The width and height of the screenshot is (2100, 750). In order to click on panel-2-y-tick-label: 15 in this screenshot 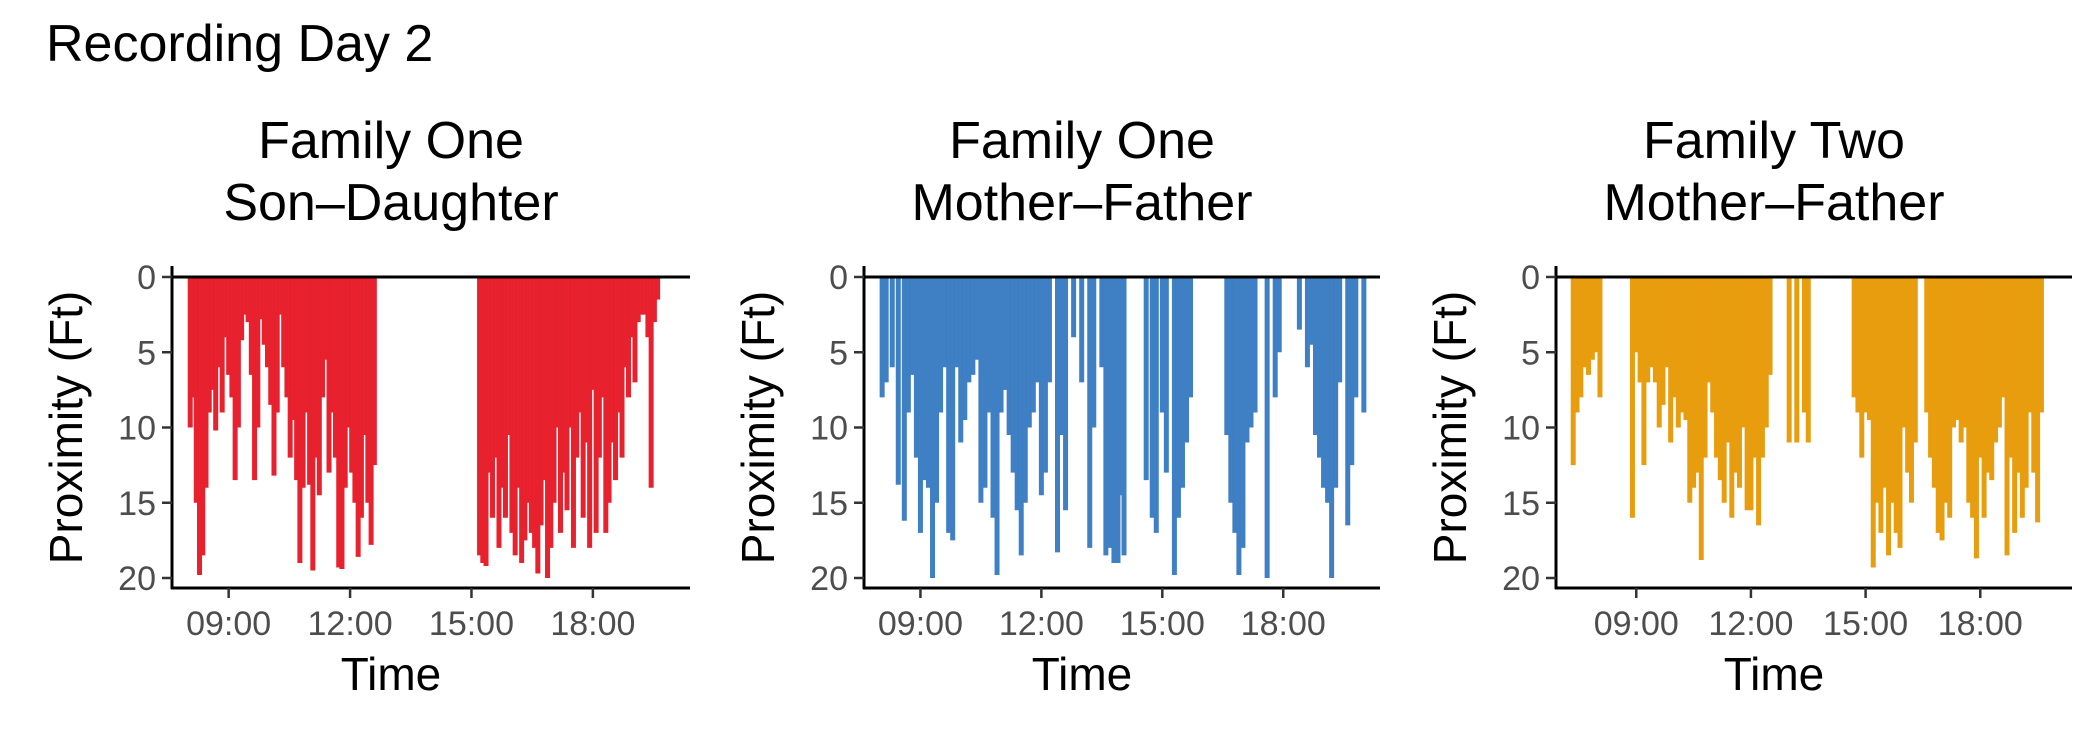, I will do `click(829, 504)`.